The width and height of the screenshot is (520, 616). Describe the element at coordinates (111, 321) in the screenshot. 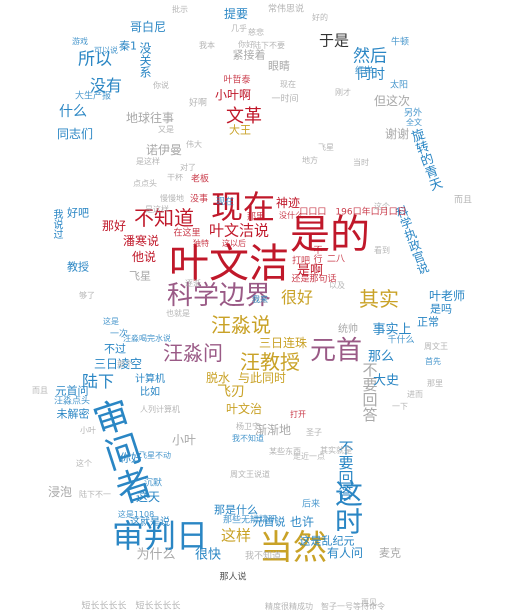

I see `cloud-word: 这是` at that location.